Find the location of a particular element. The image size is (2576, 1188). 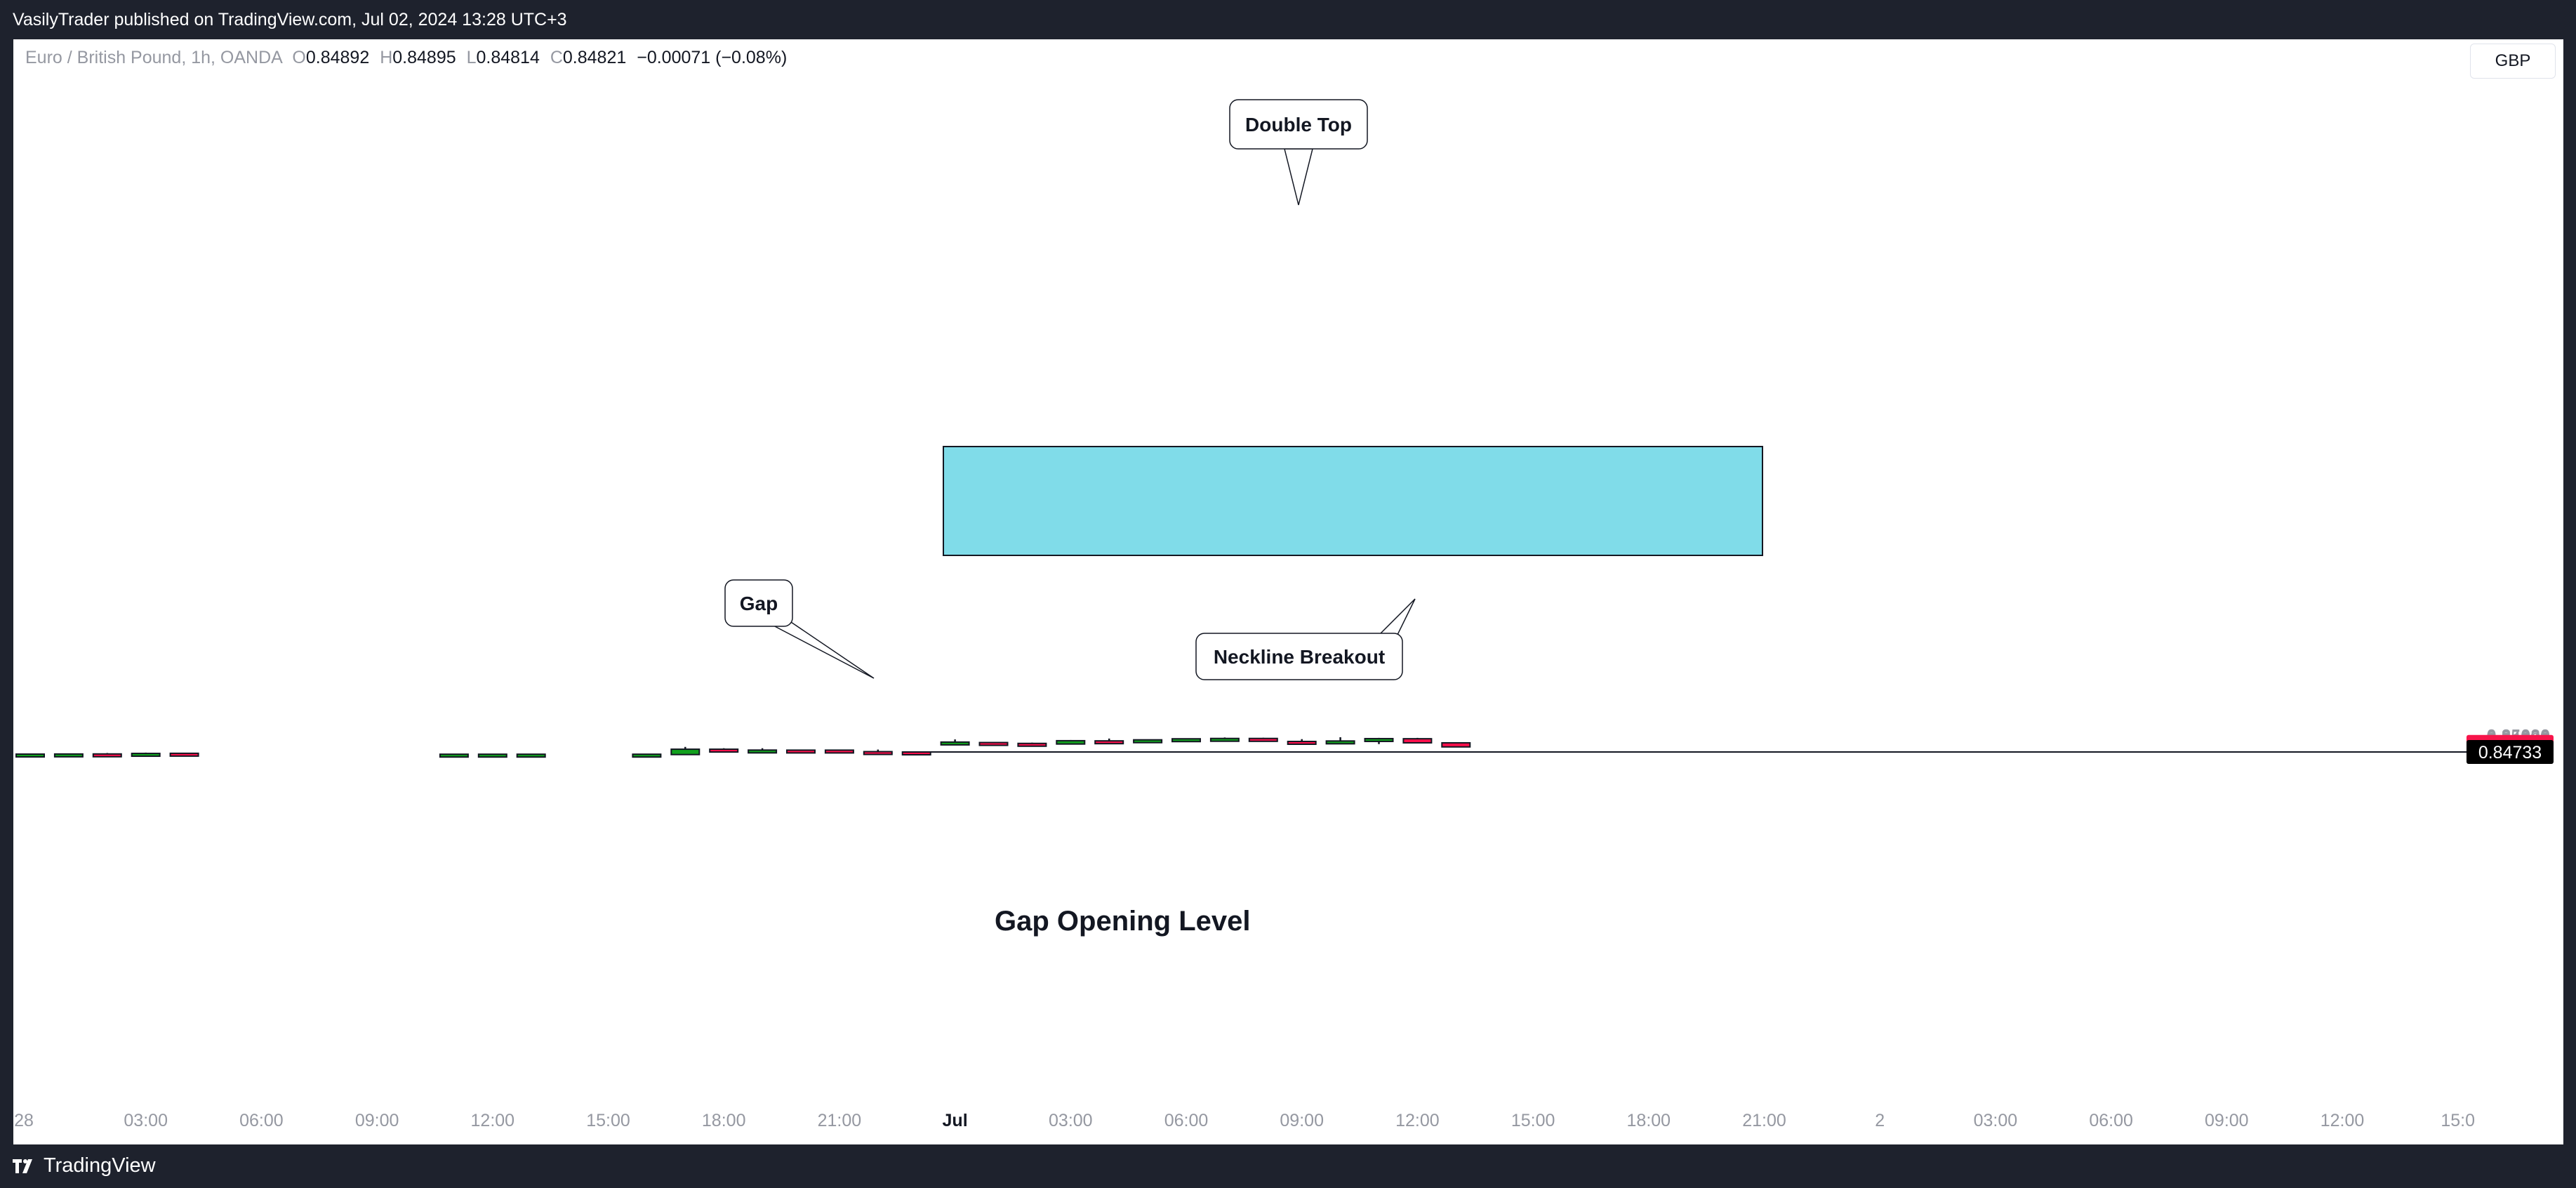

footer-bar: TradingView is located at coordinates (1288, 1166).